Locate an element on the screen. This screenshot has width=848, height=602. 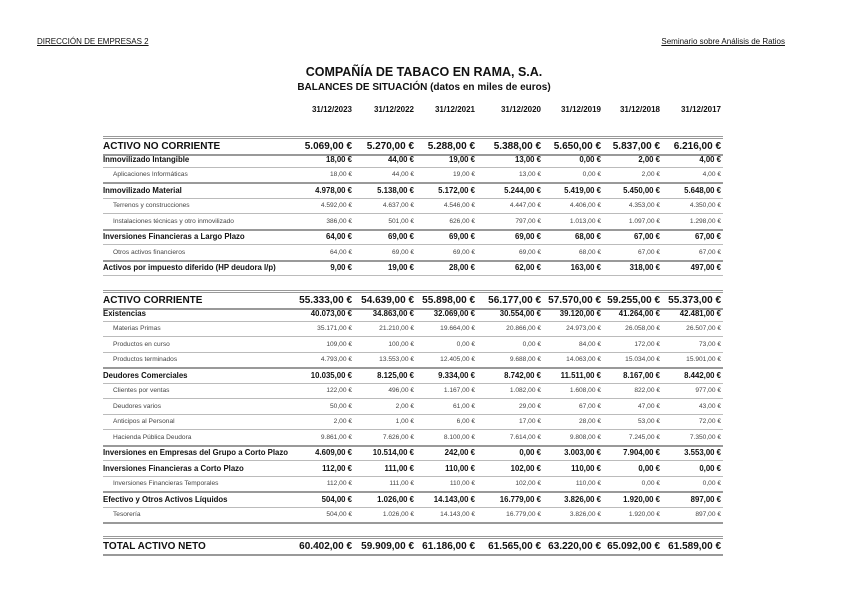
row-value: 504,00 € is located at coordinates (339, 514).